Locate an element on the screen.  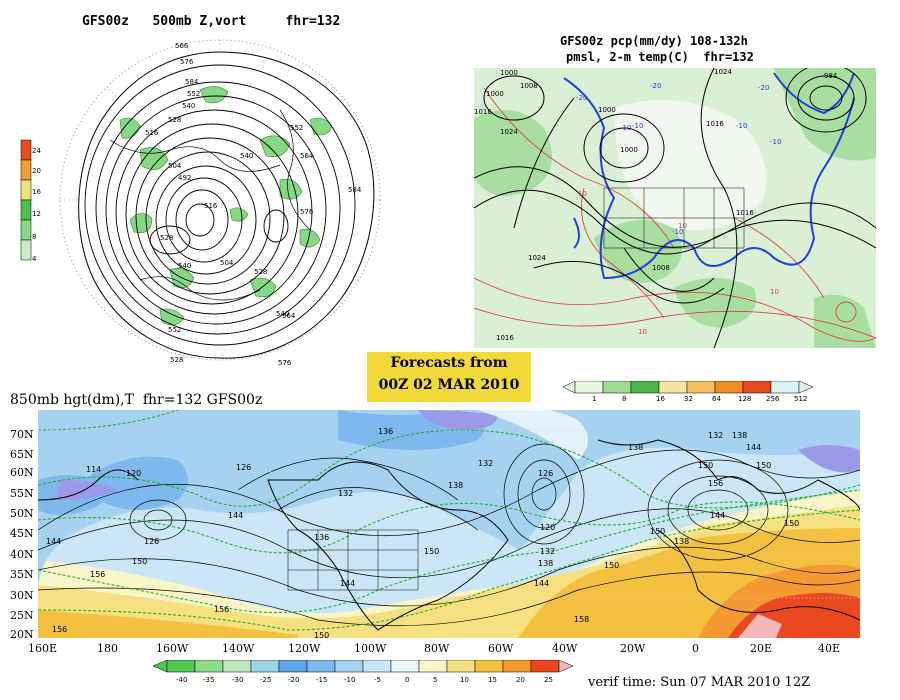
temp-cb-label: 15 is located at coordinates (492, 680).